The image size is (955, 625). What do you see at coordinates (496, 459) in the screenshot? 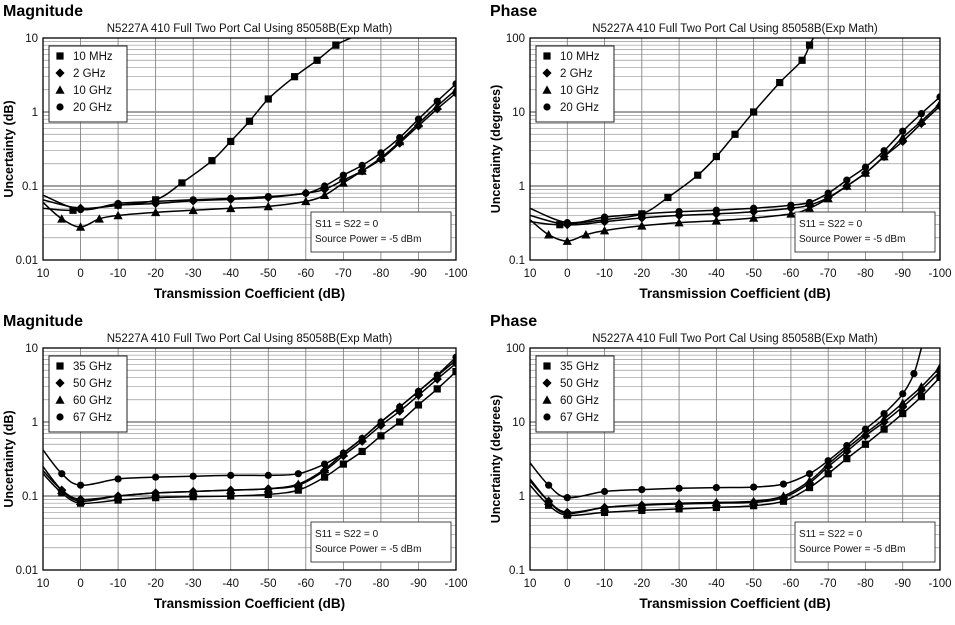
I see `y-axis-label: Uncertainty (degrees)` at bounding box center [496, 459].